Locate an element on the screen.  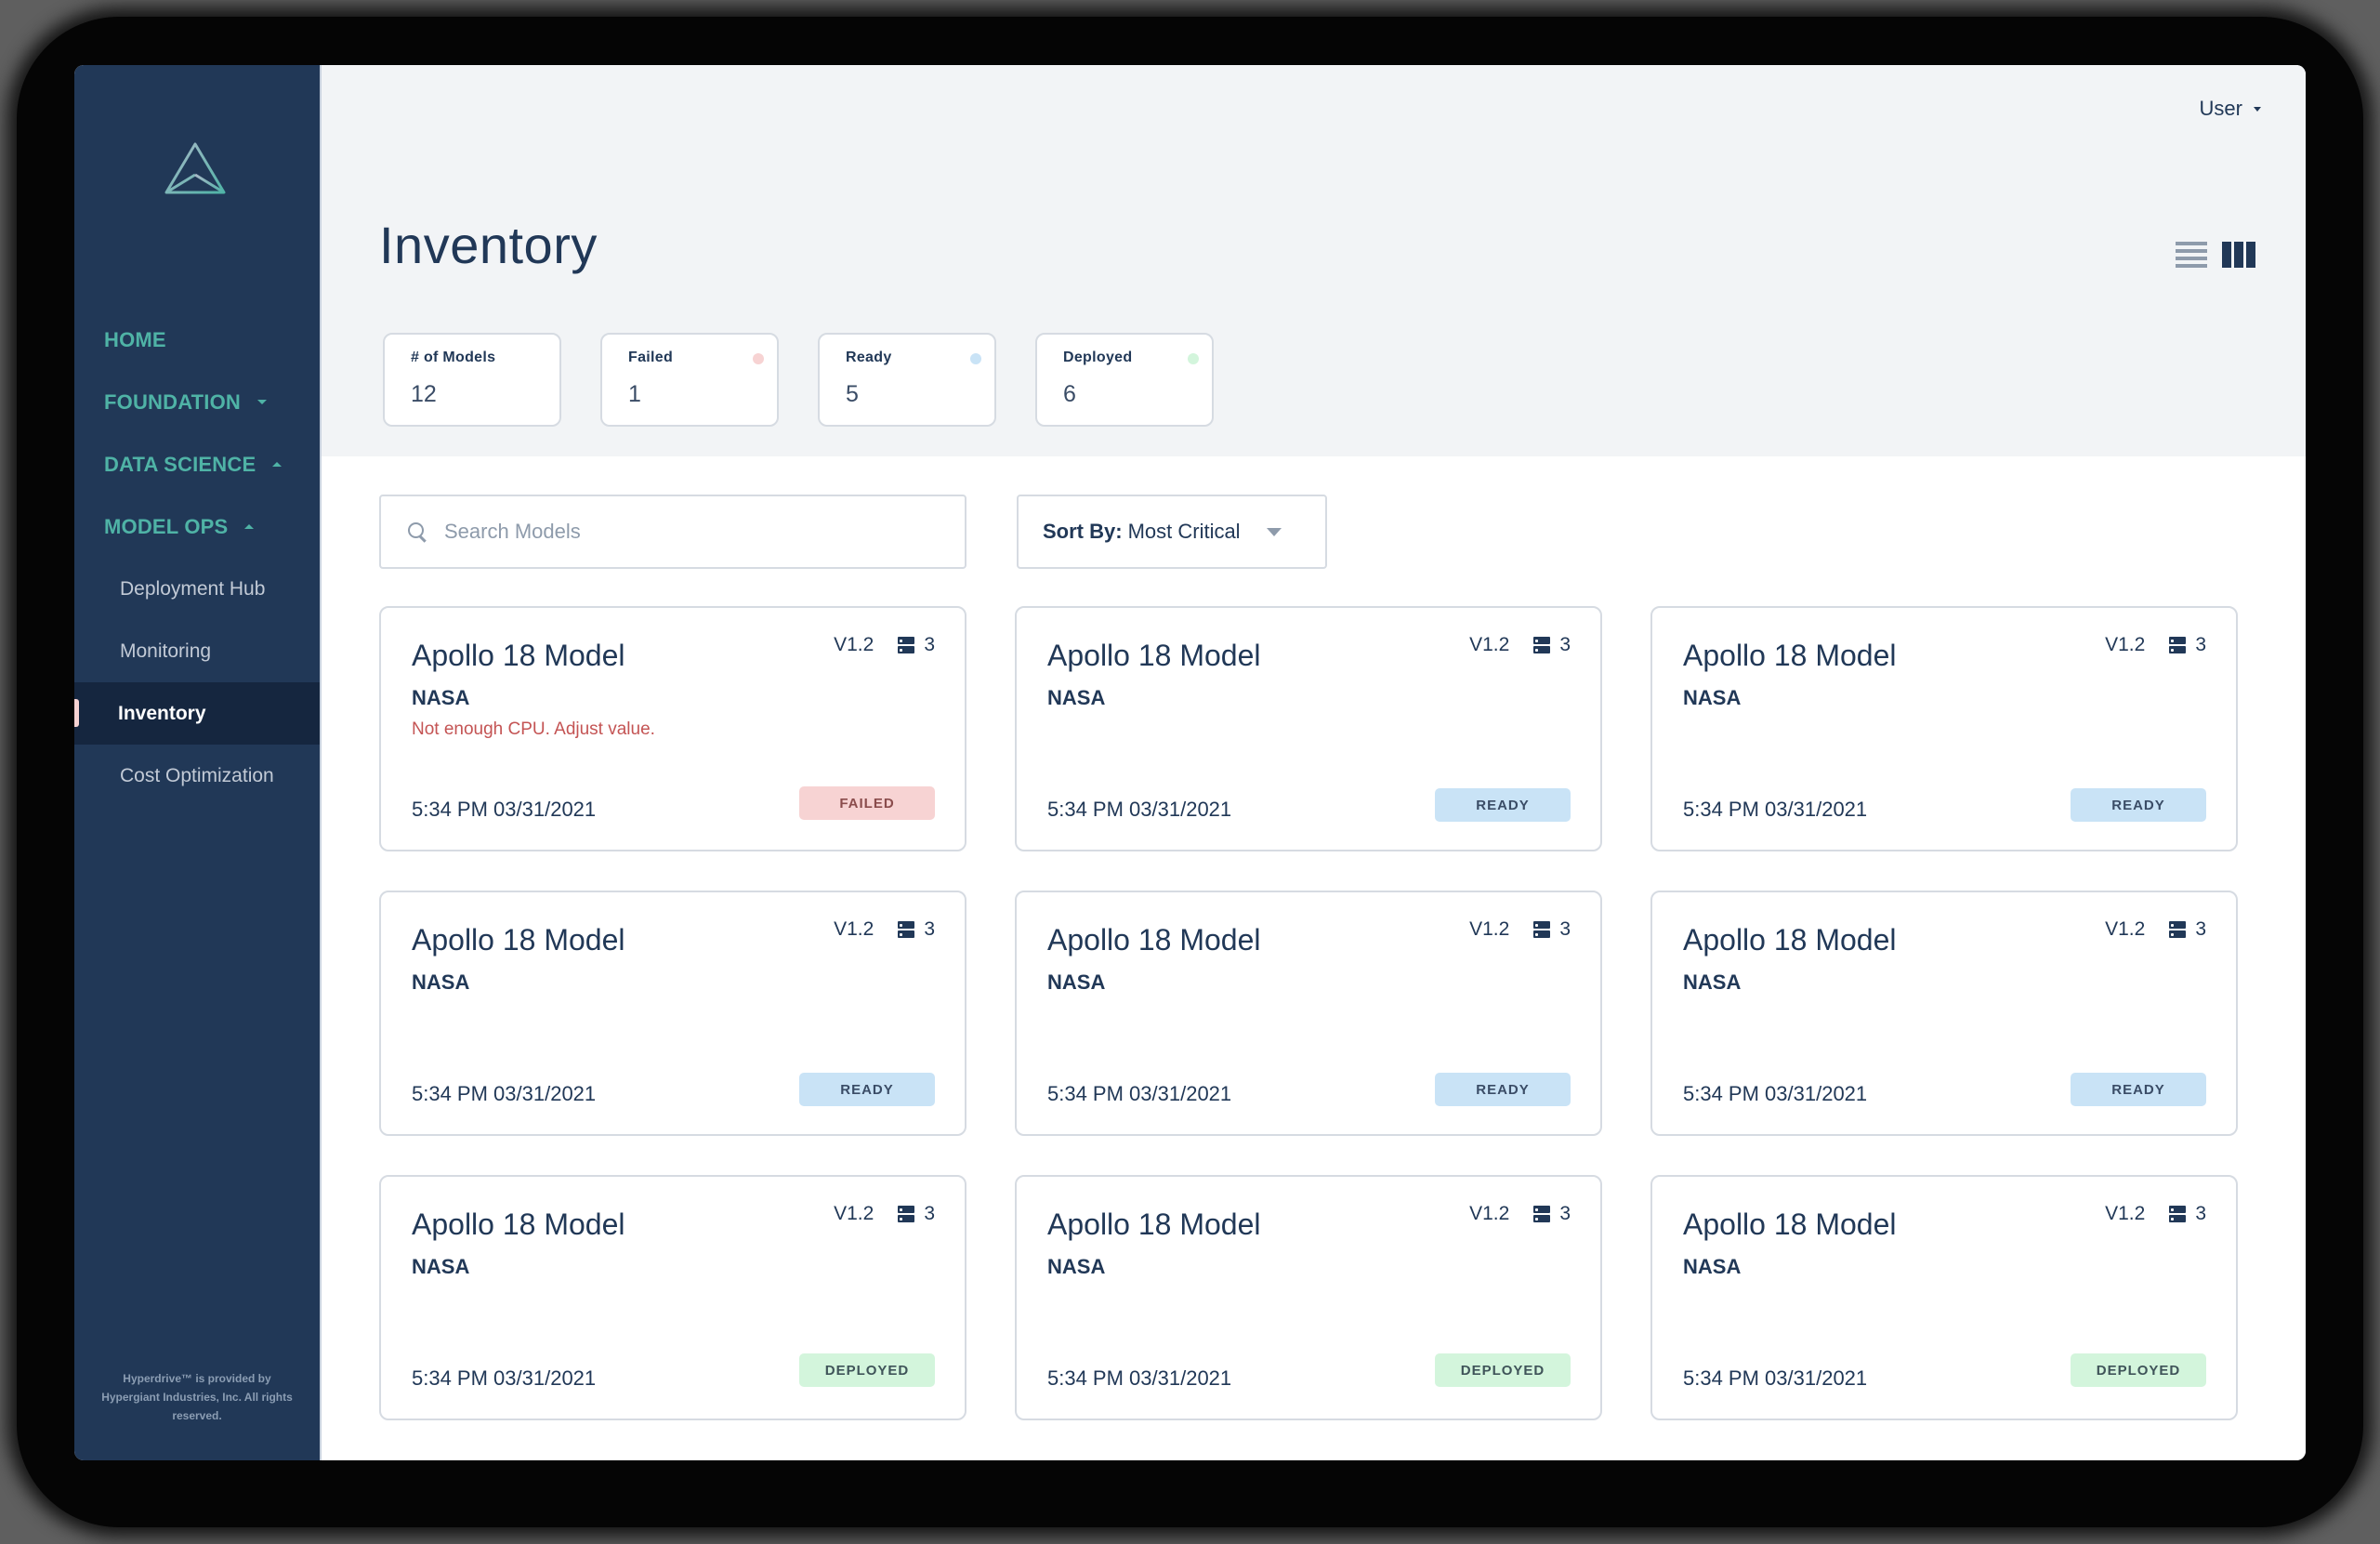
model-error-message: Not enough CPU. Adjust value. is located at coordinates (533, 729).